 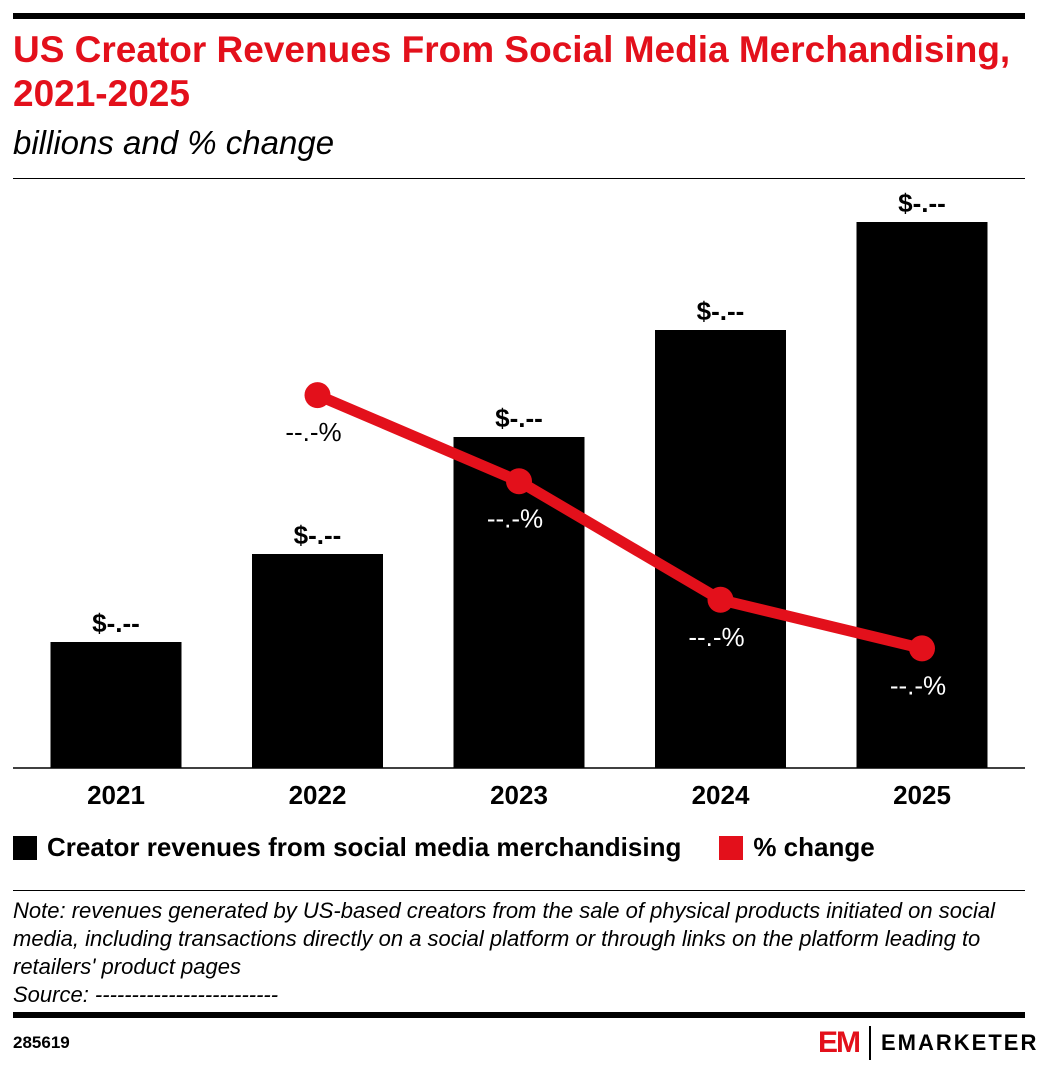 What do you see at coordinates (870, 1043) in the screenshot?
I see `logo-separator` at bounding box center [870, 1043].